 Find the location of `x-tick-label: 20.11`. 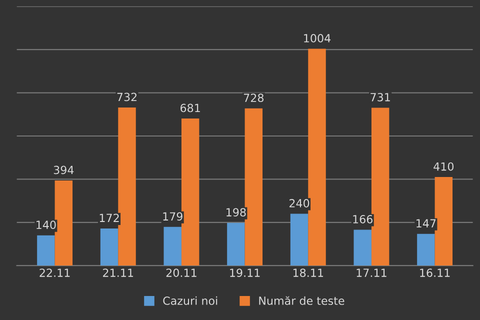

x-tick-label: 20.11 is located at coordinates (181, 272).